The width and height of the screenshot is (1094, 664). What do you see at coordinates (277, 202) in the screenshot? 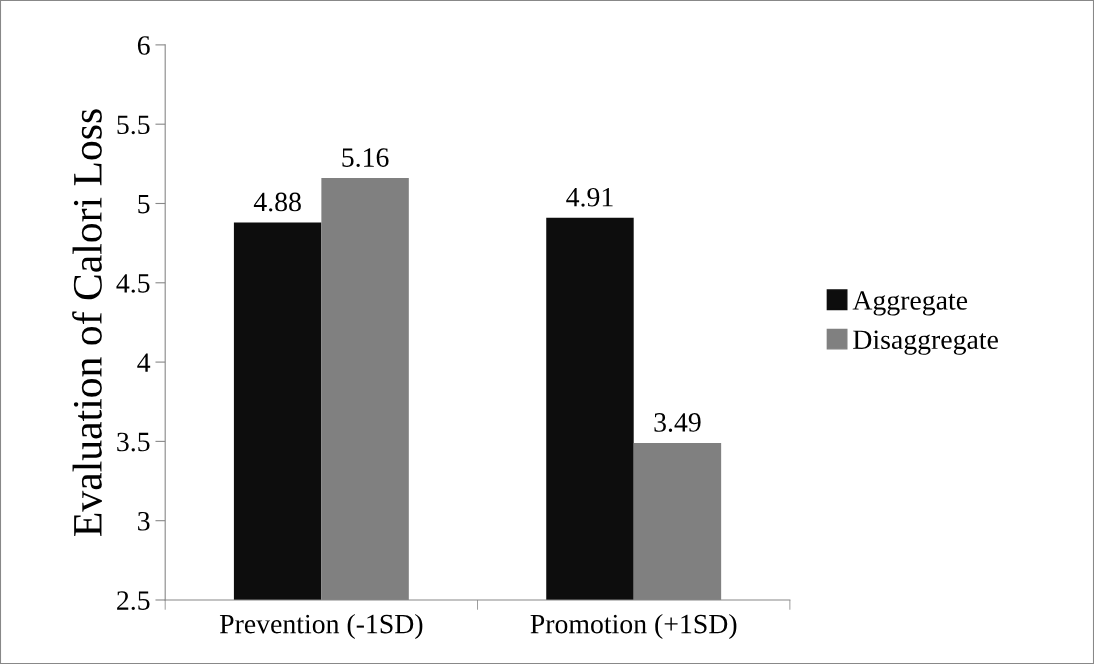
I see `data-label: 4.88` at bounding box center [277, 202].